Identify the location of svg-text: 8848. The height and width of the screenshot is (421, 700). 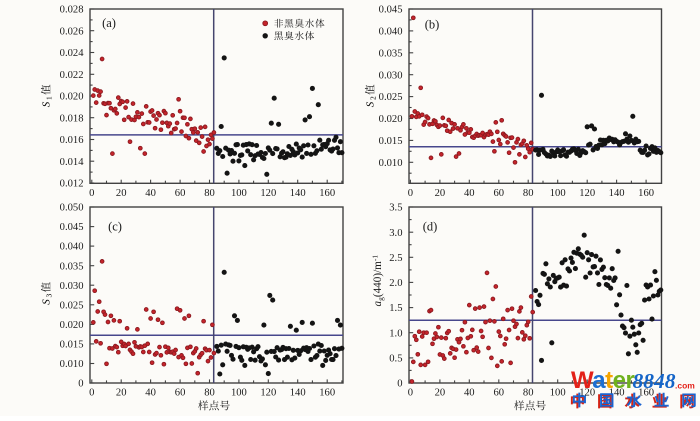
(654, 381).